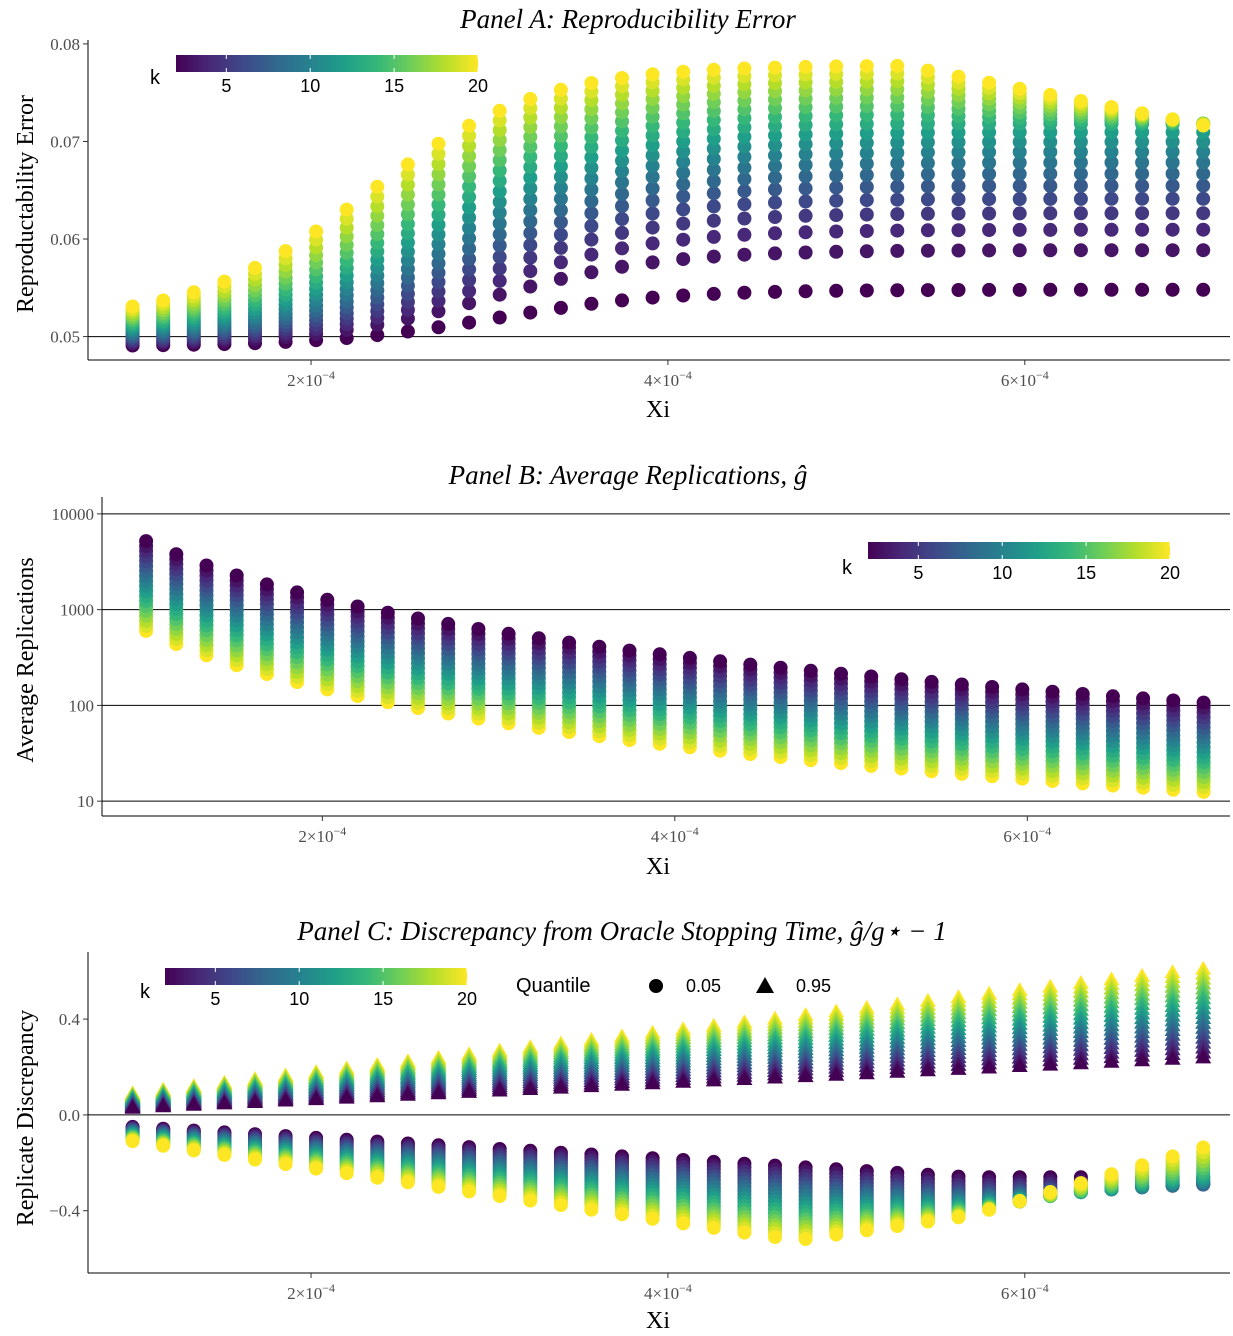  I want to click on panel-a-colorbar-legend: k 5 10 15 20, so click(319, 75).